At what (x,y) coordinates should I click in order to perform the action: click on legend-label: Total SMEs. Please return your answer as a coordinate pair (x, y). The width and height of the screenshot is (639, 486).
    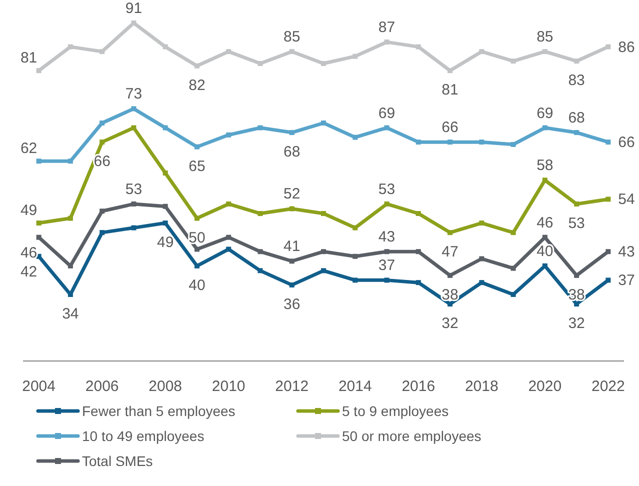
    Looking at the image, I should click on (117, 461).